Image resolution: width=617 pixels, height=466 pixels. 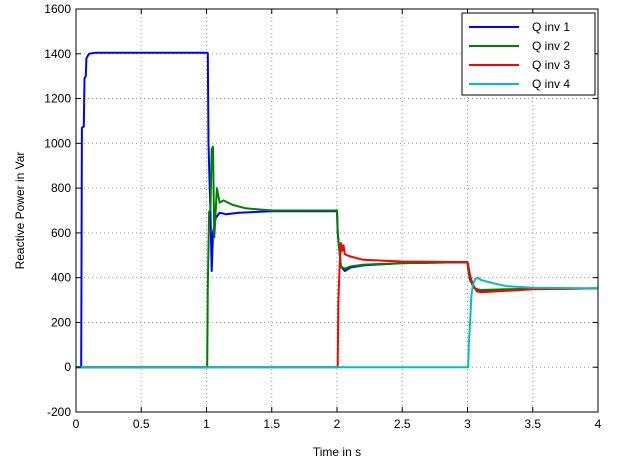 I want to click on x-tick-label: 0.5, so click(x=141, y=424).